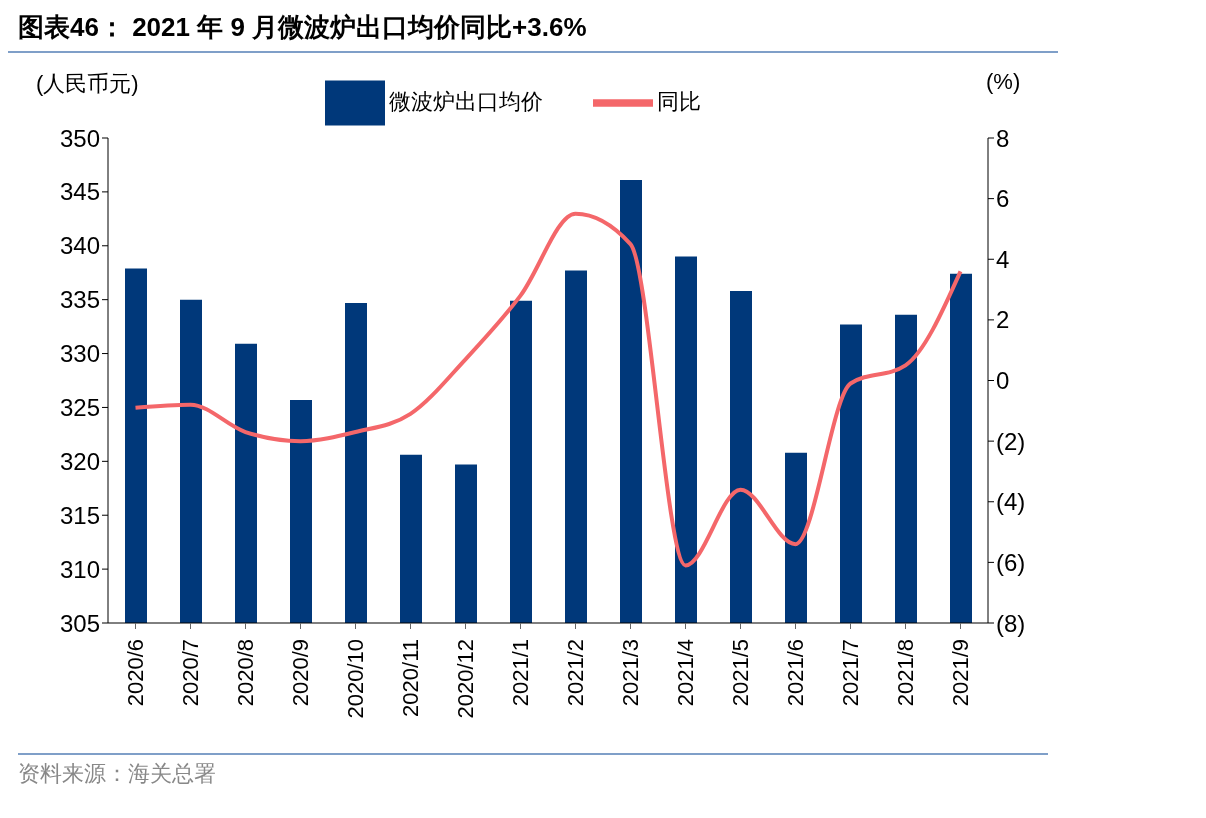 The height and width of the screenshot is (818, 1206). I want to click on legend-label: 同比, so click(679, 101).